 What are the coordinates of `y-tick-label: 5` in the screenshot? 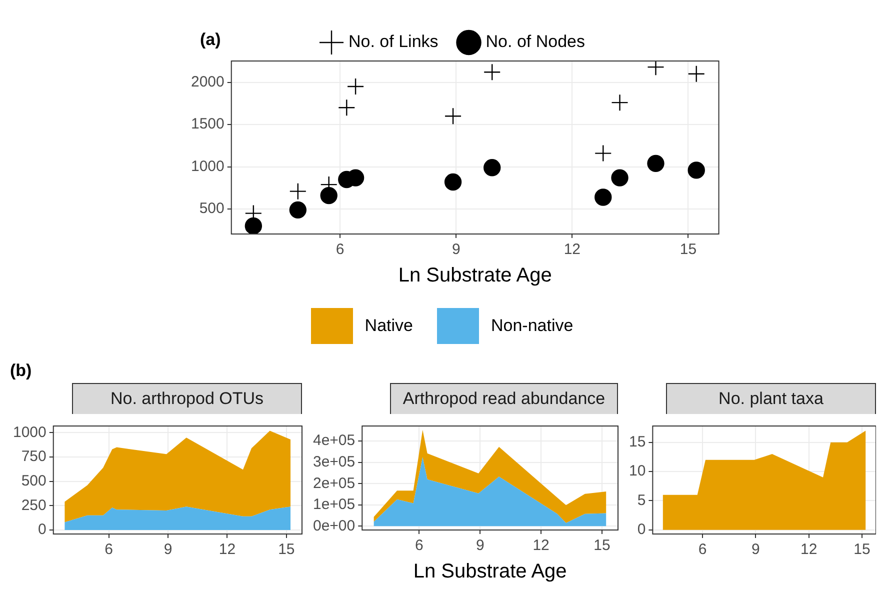 It's located at (641, 500).